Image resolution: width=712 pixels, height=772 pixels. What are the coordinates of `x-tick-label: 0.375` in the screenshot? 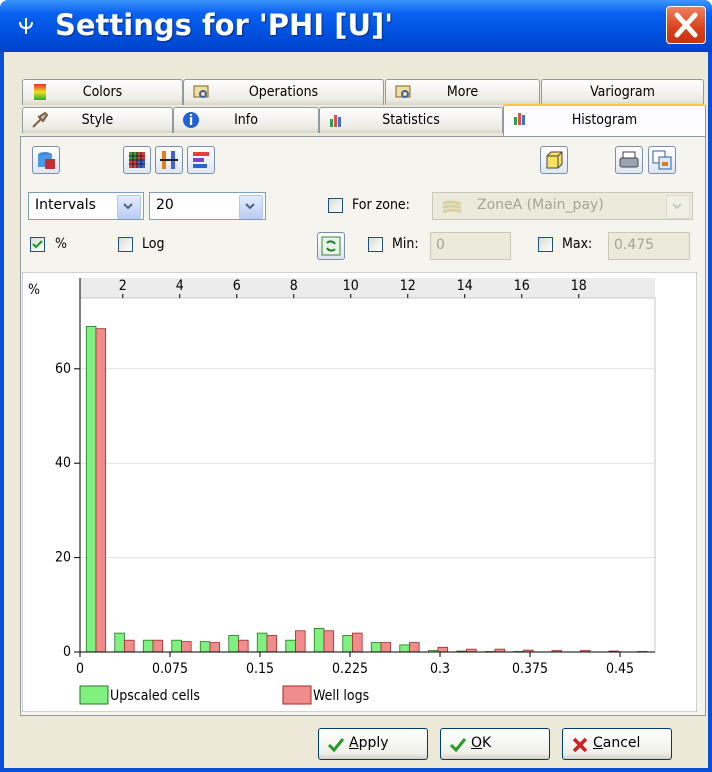 It's located at (530, 669).